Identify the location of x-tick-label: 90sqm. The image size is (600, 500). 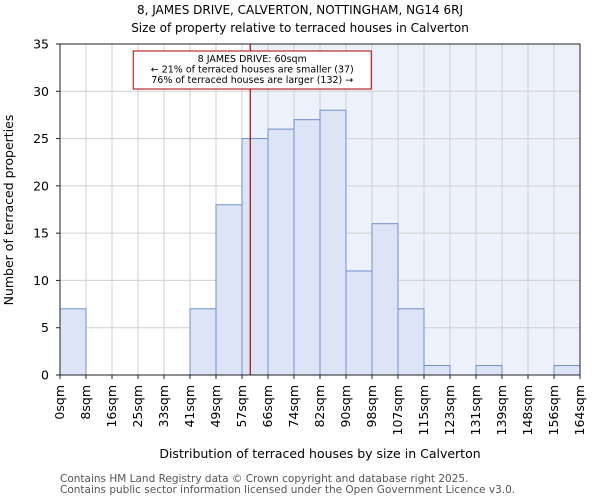
(345, 406).